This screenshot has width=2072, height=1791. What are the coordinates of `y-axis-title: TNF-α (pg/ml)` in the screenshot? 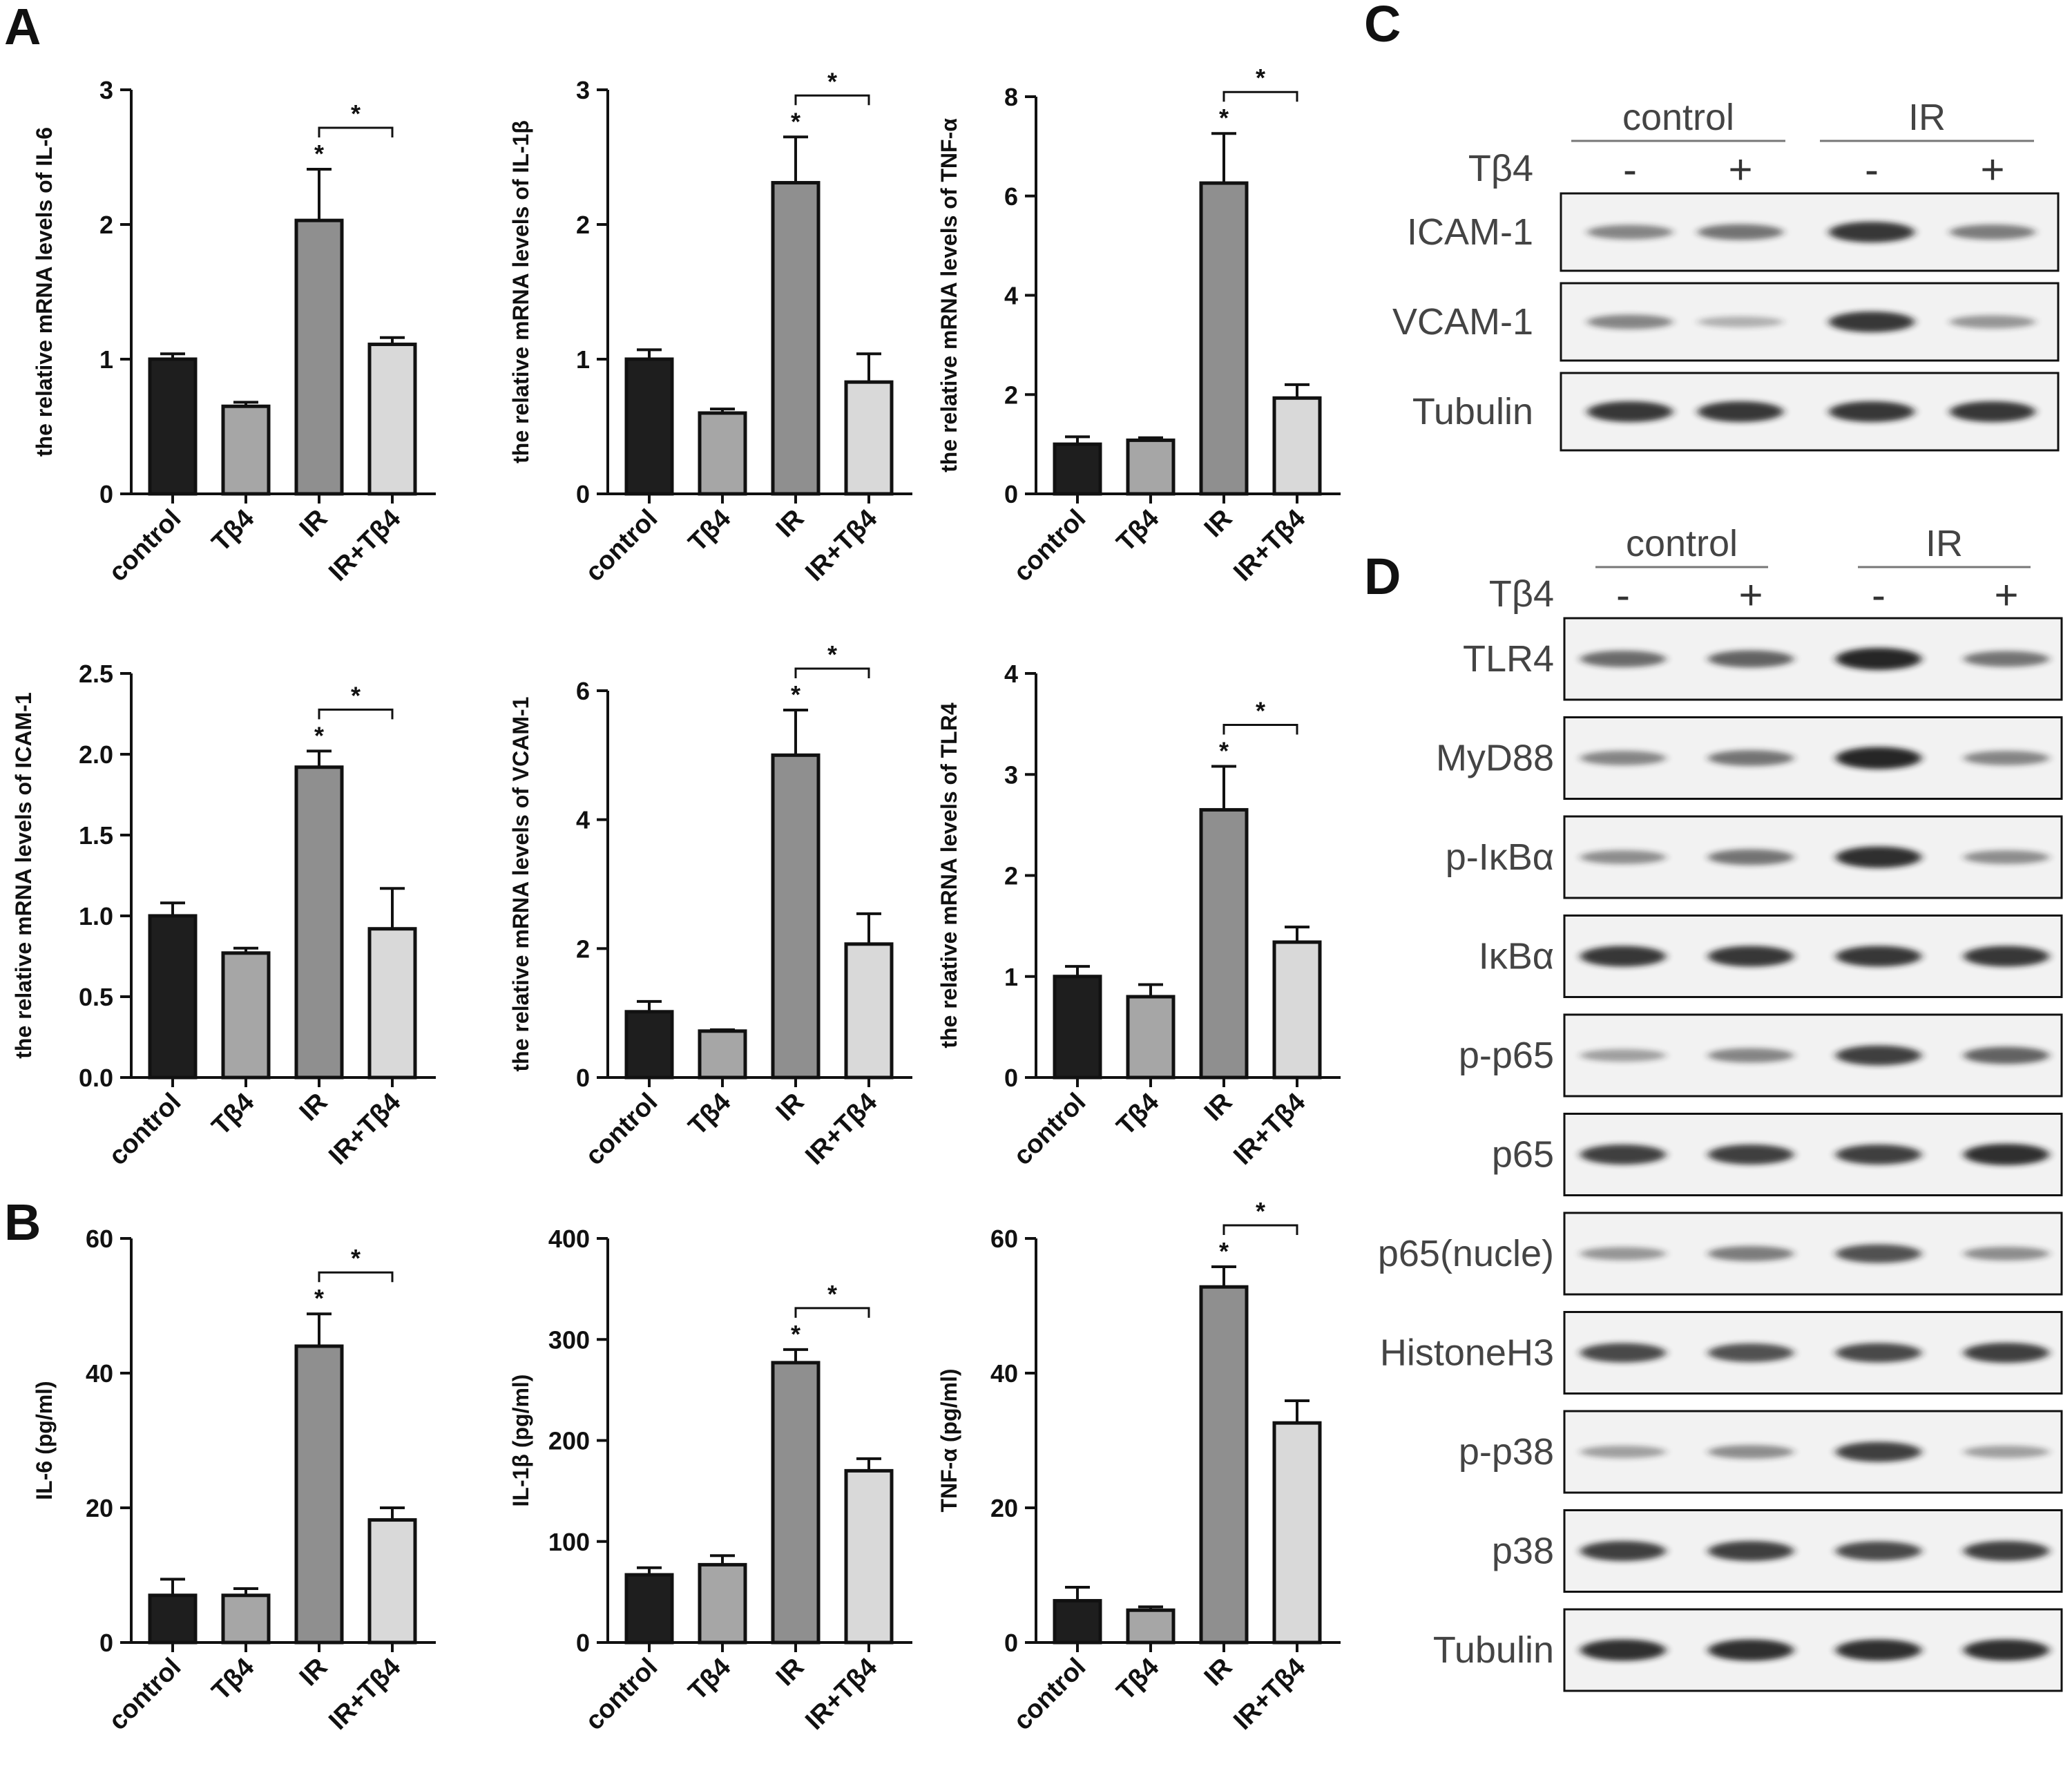 It's located at (949, 1440).